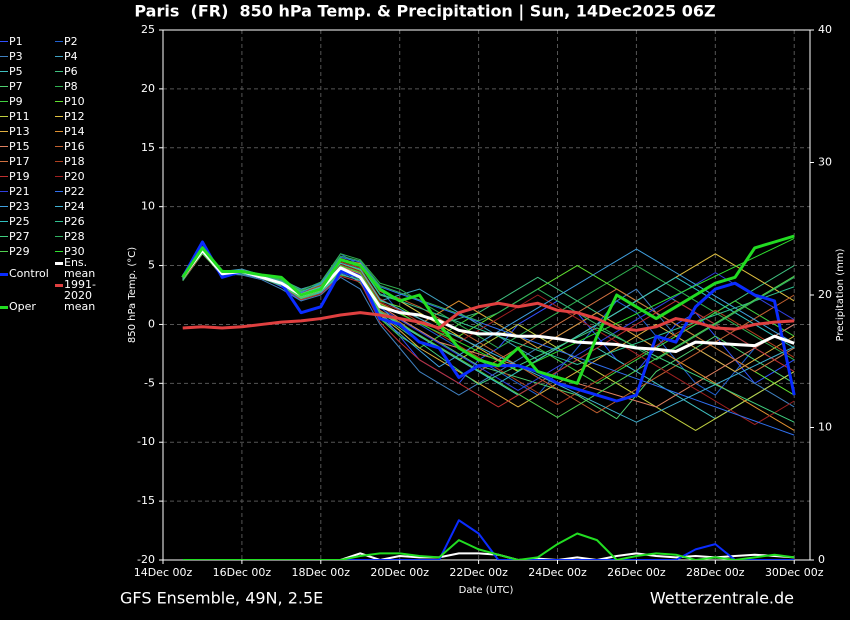  I want to click on legend-item: P18, so click(85, 161).